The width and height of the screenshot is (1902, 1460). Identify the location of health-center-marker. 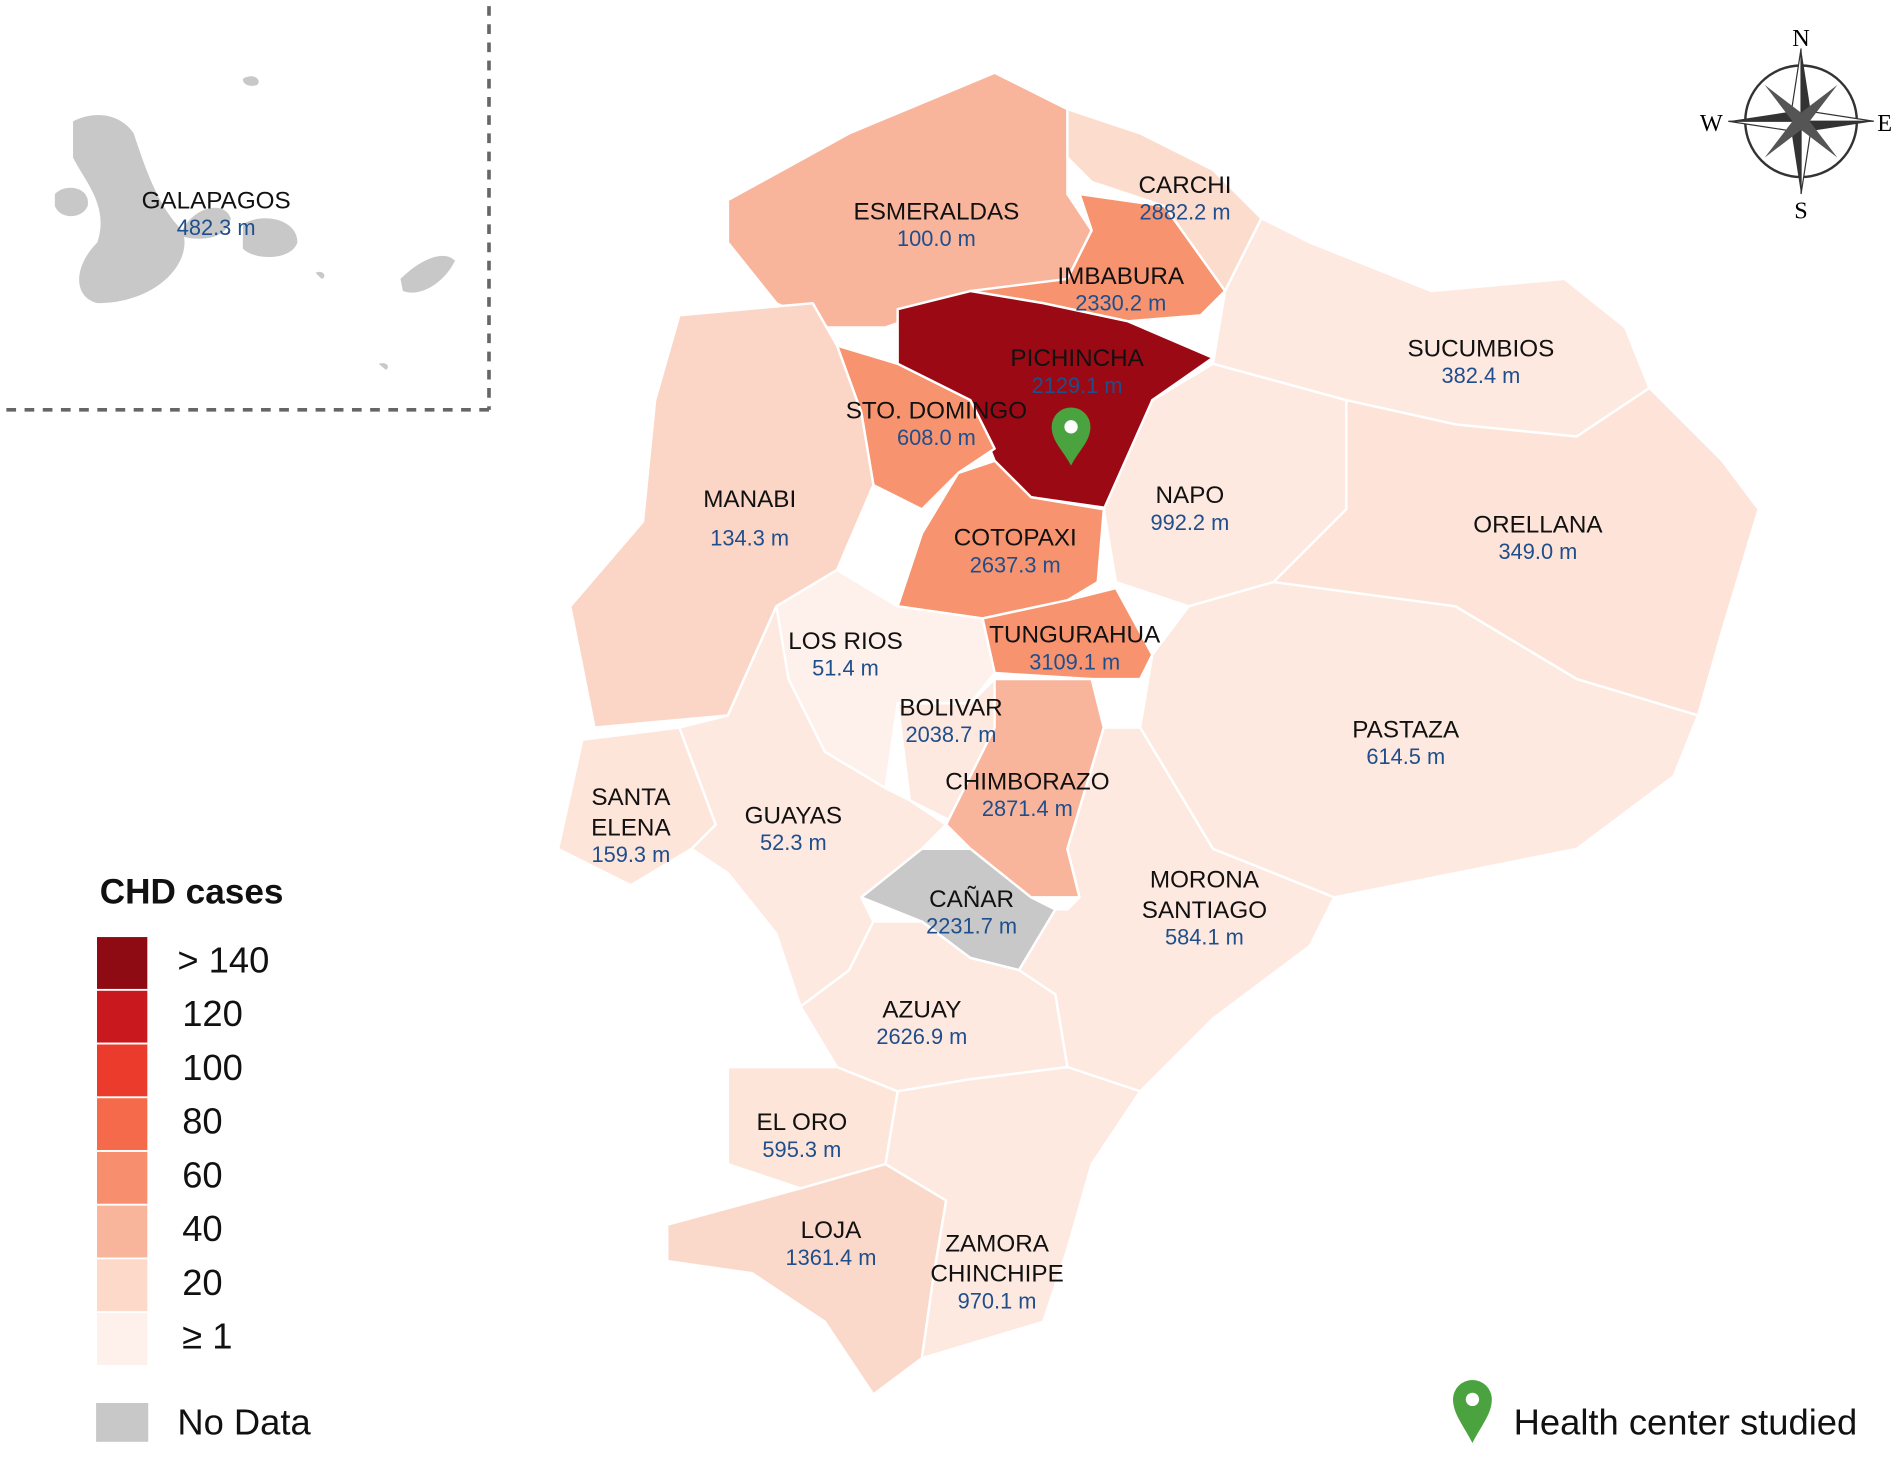
(1071, 436).